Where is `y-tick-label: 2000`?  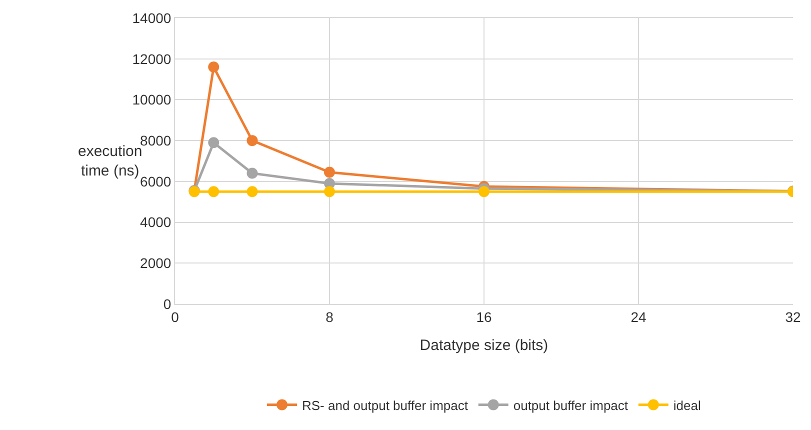 y-tick-label: 2000 is located at coordinates (156, 263).